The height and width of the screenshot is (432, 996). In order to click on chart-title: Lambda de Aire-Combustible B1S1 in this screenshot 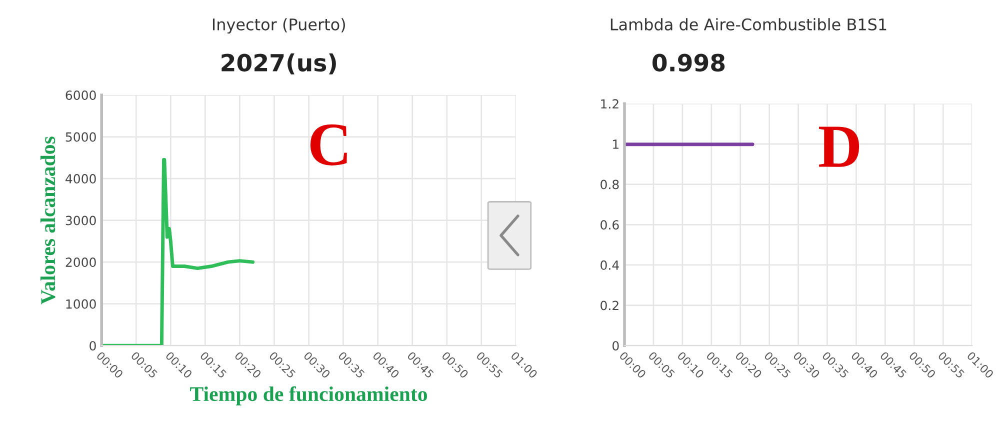, I will do `click(748, 24)`.